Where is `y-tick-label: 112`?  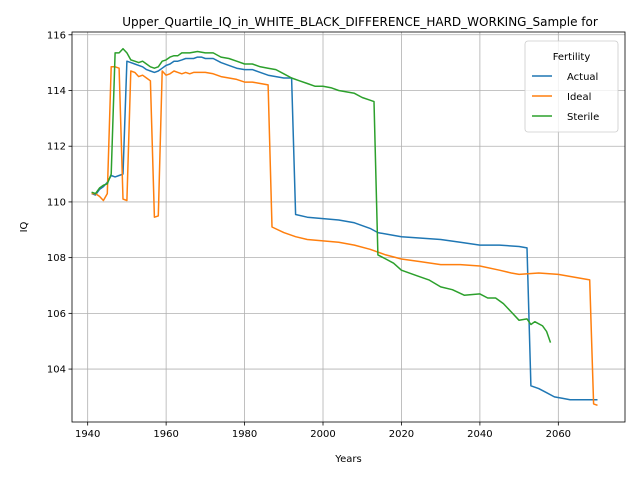
y-tick-label: 112 is located at coordinates (56, 147).